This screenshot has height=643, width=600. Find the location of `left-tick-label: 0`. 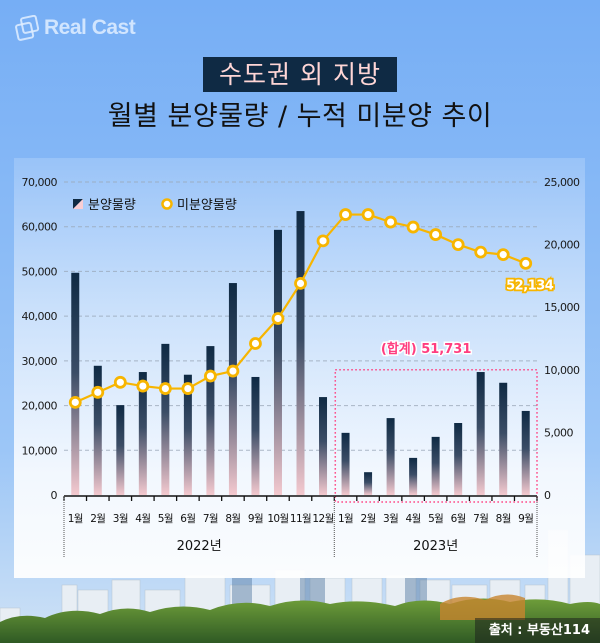

left-tick-label: 0 is located at coordinates (54, 495).